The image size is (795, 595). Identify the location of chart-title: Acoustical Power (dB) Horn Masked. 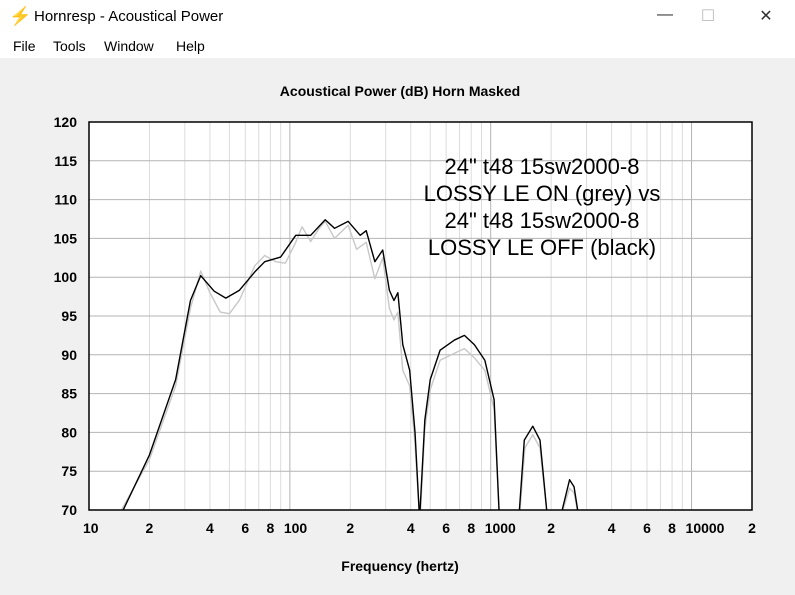
(400, 91).